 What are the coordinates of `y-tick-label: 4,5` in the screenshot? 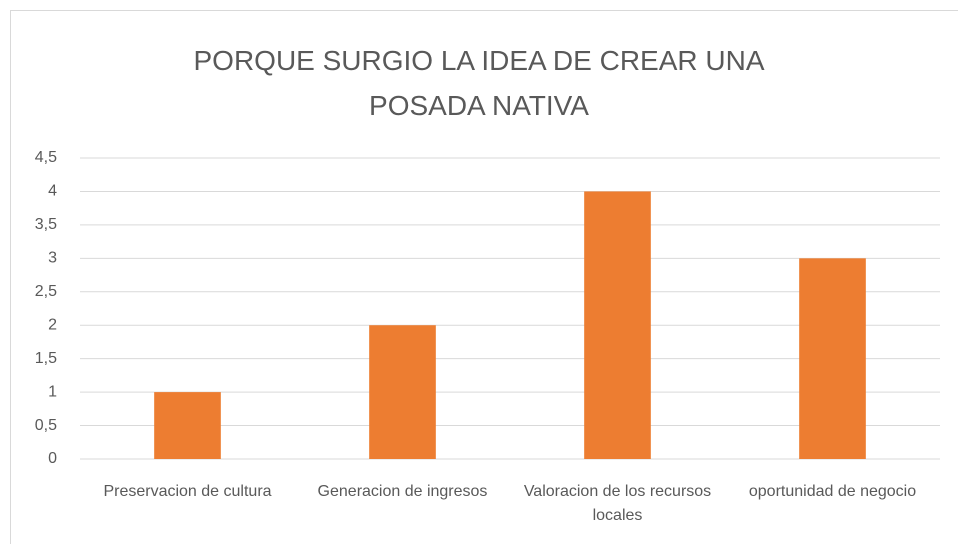 It's located at (46, 157).